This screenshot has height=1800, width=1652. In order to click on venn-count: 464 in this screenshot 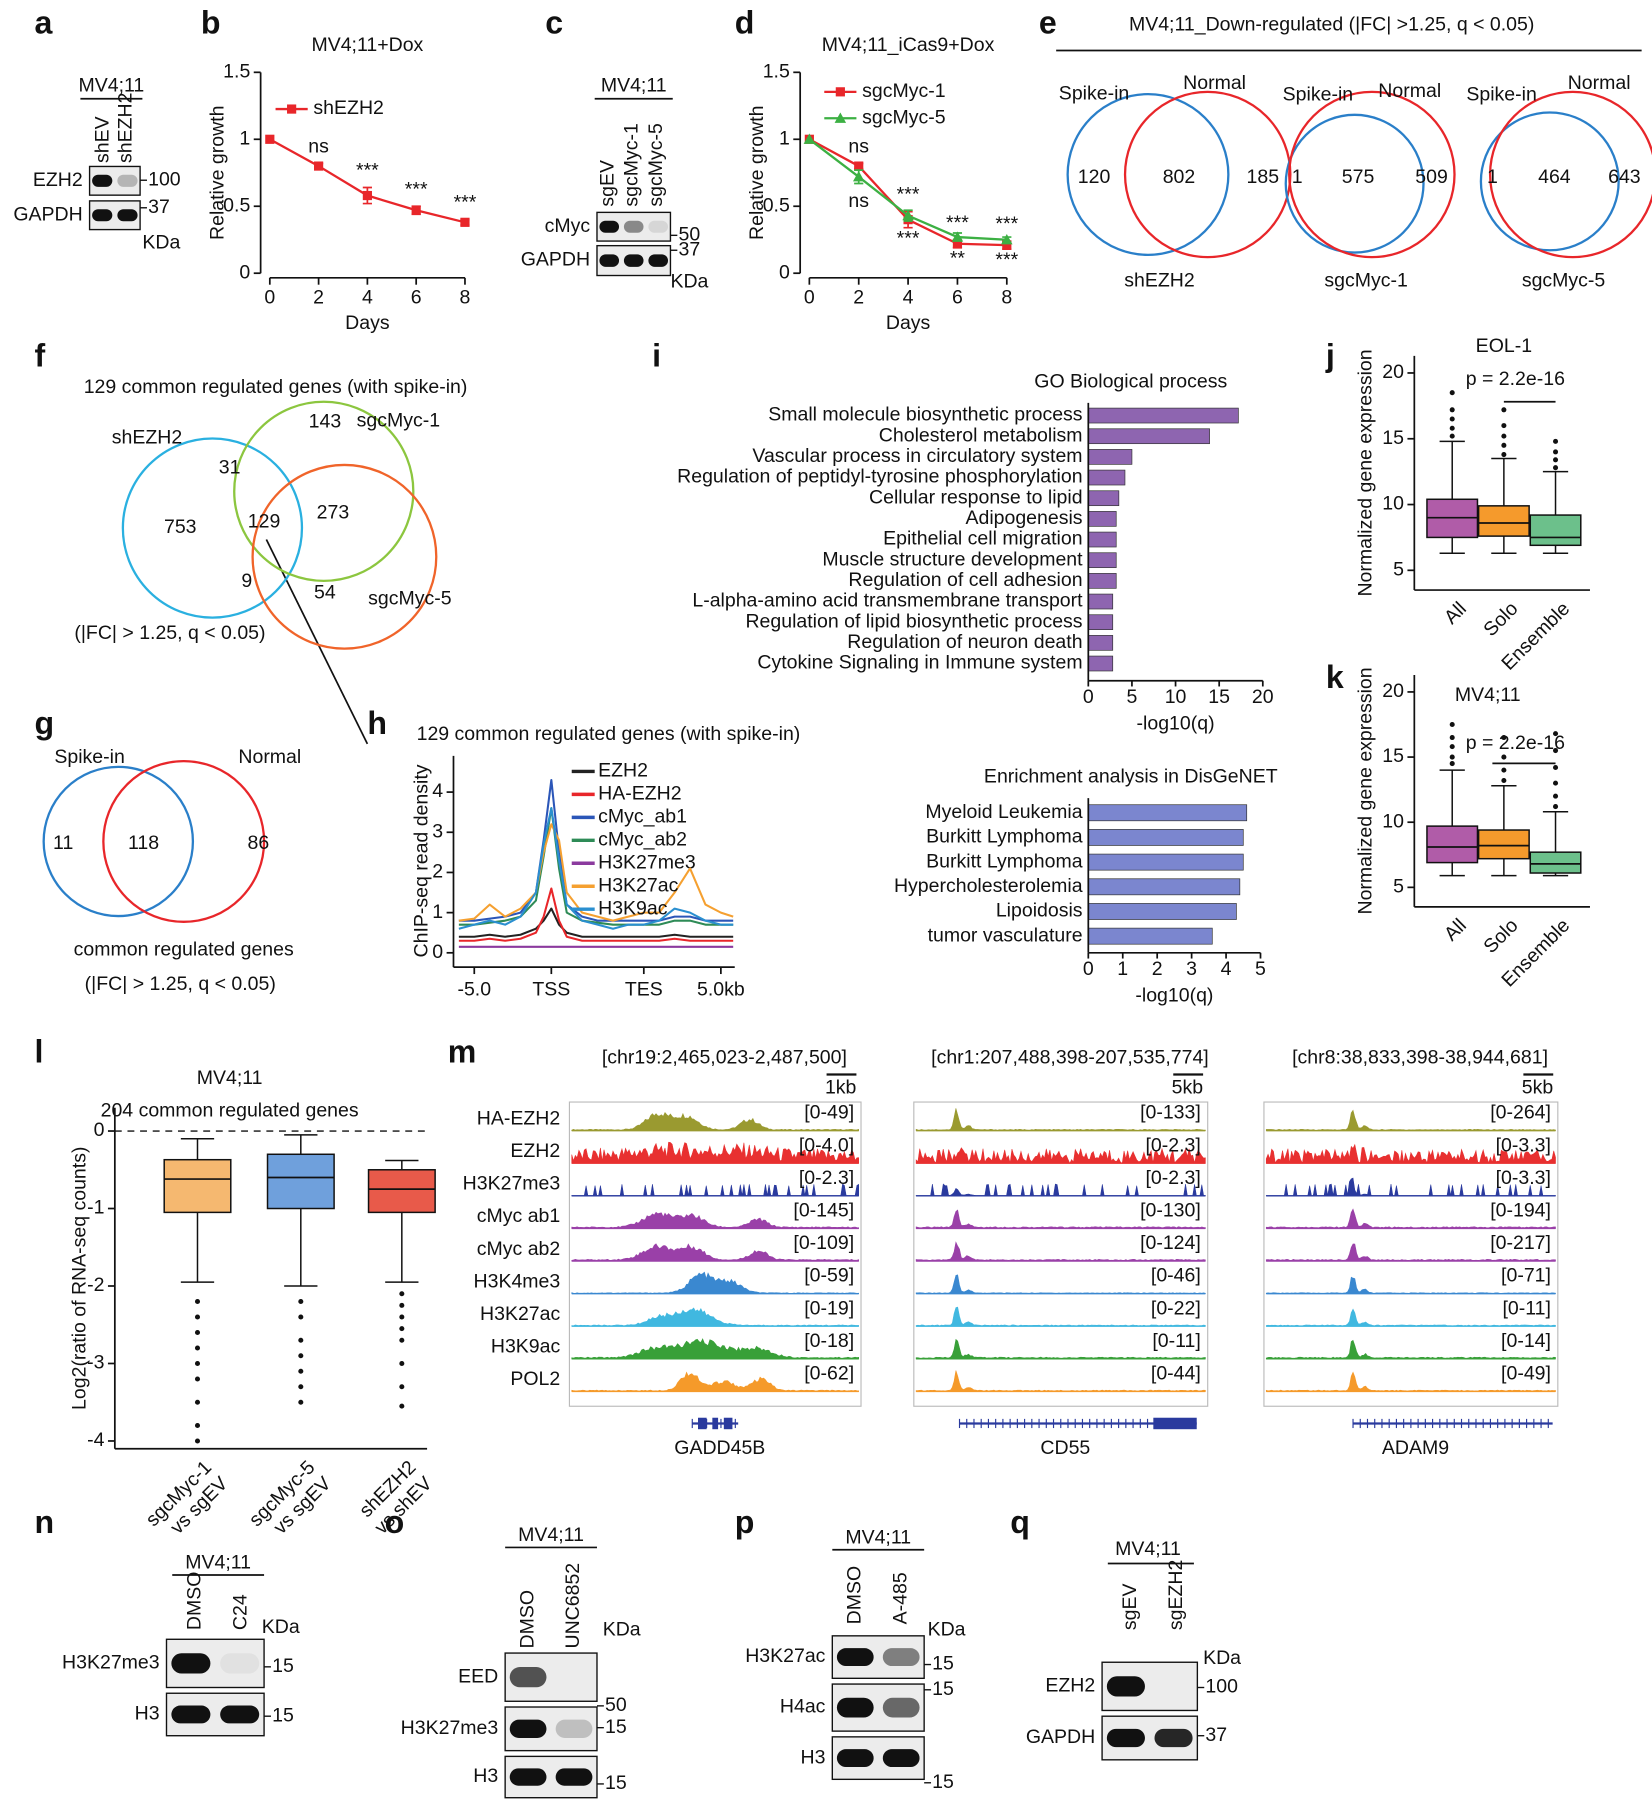, I will do `click(1554, 177)`.